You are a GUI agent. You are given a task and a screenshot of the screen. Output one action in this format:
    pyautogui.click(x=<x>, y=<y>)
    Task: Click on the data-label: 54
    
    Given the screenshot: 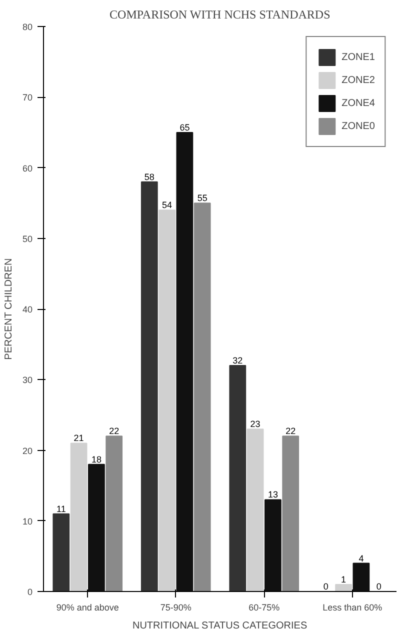 What is the action you would take?
    pyautogui.click(x=167, y=205)
    